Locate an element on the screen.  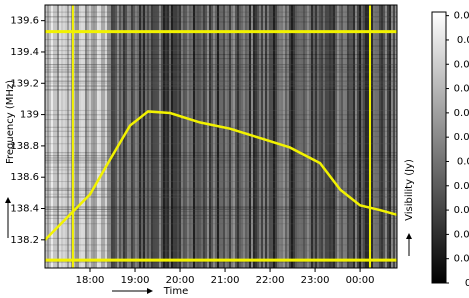
x-tick-label: 00:00 is located at coordinates (360, 280).